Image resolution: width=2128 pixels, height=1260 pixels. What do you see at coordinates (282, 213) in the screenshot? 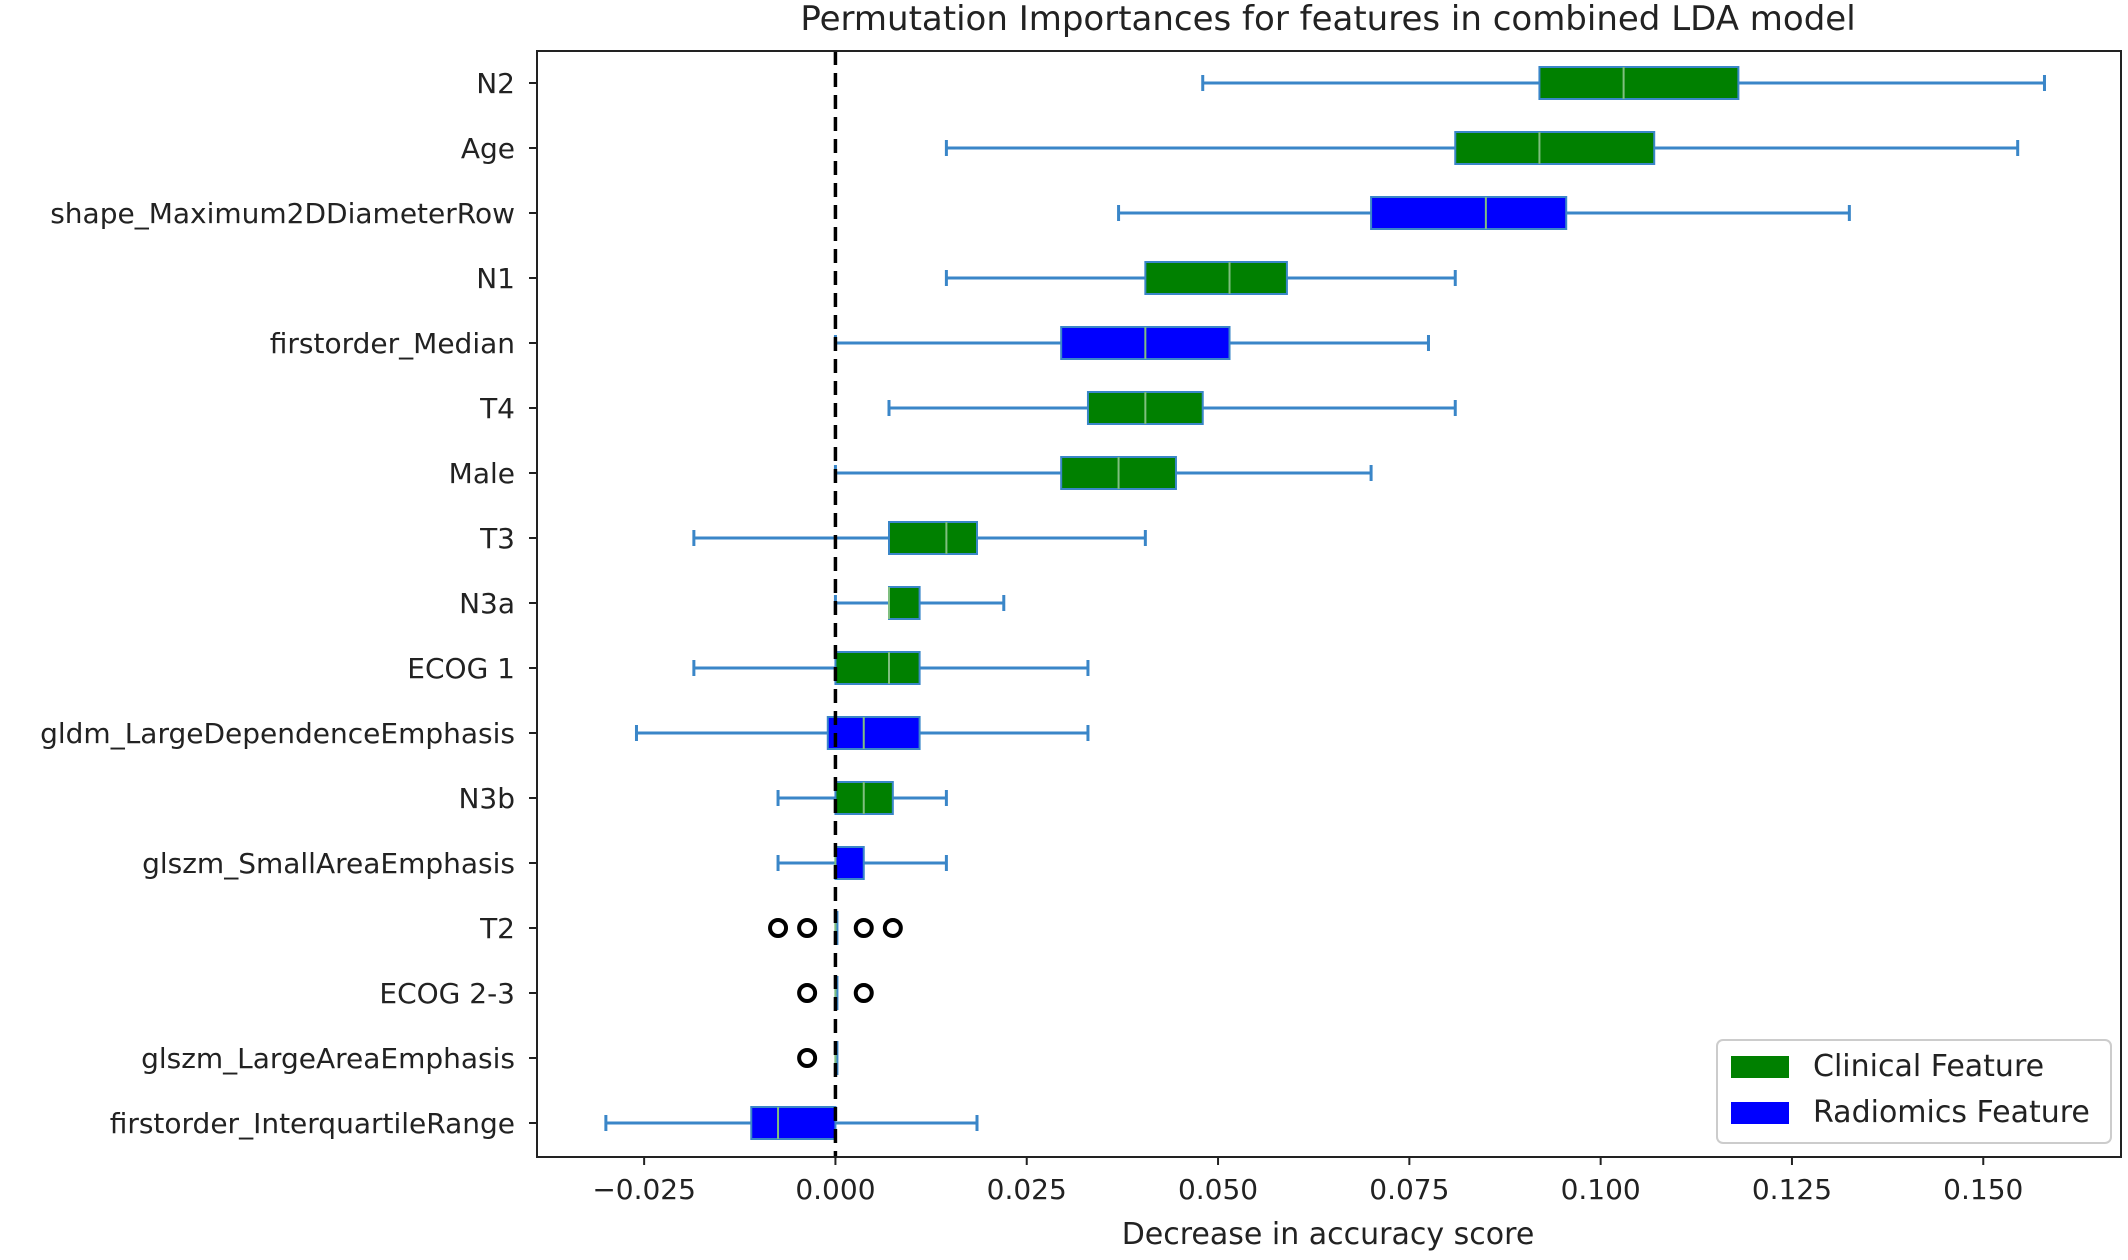
I see `y-tick-label: shape_Maximum2DDiameterRow` at bounding box center [282, 213].